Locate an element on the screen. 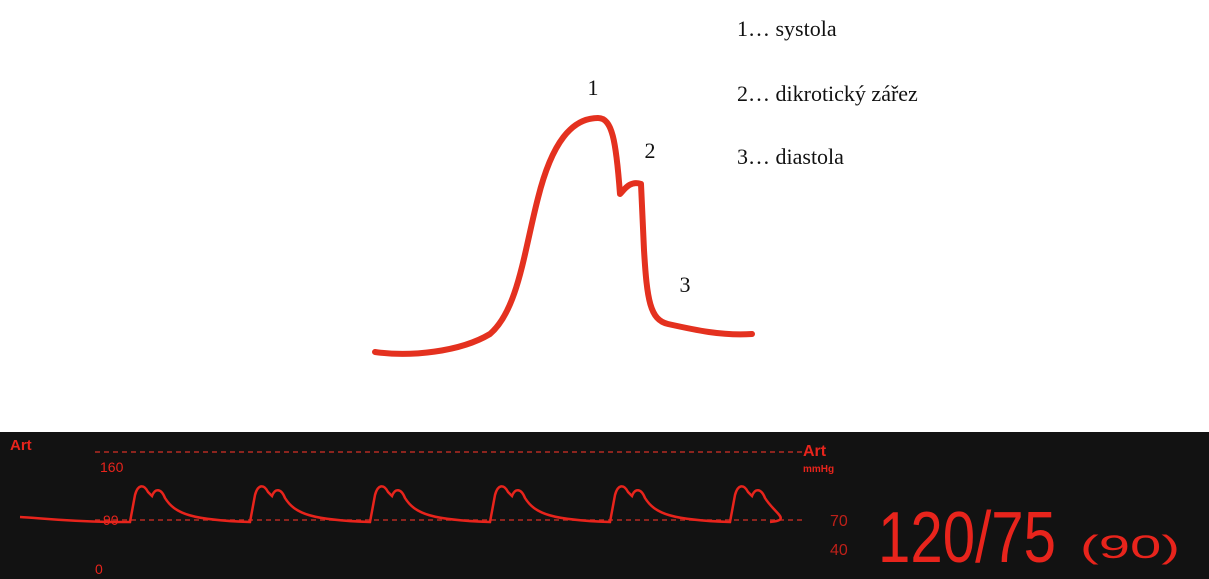  legend-entry: 2… dikrotický zářez is located at coordinates (827, 93).